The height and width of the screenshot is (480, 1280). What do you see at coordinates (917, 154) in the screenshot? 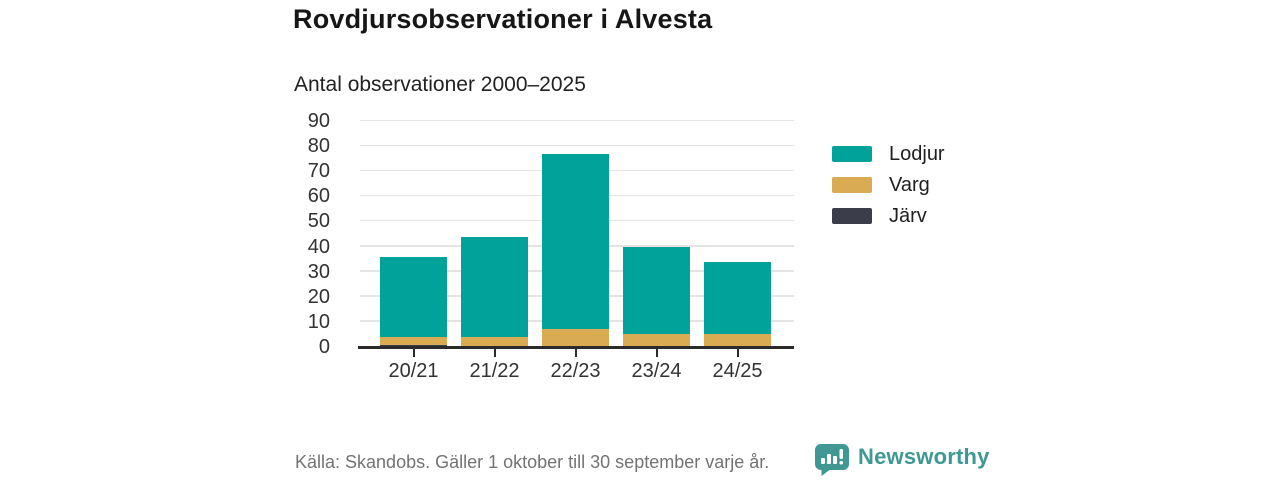
I see `legend-label: Lodjur` at bounding box center [917, 154].